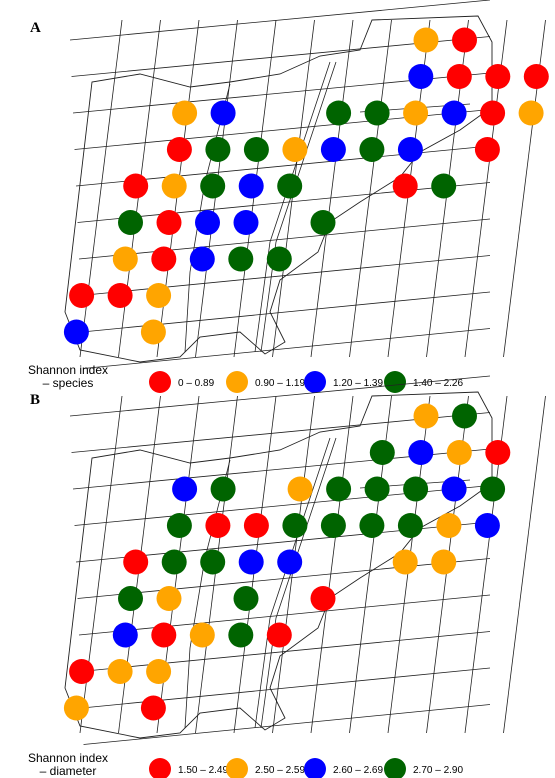 The image size is (555, 778). What do you see at coordinates (358, 383) in the screenshot?
I see `legend-label: 1.20 – 1.39` at bounding box center [358, 383].